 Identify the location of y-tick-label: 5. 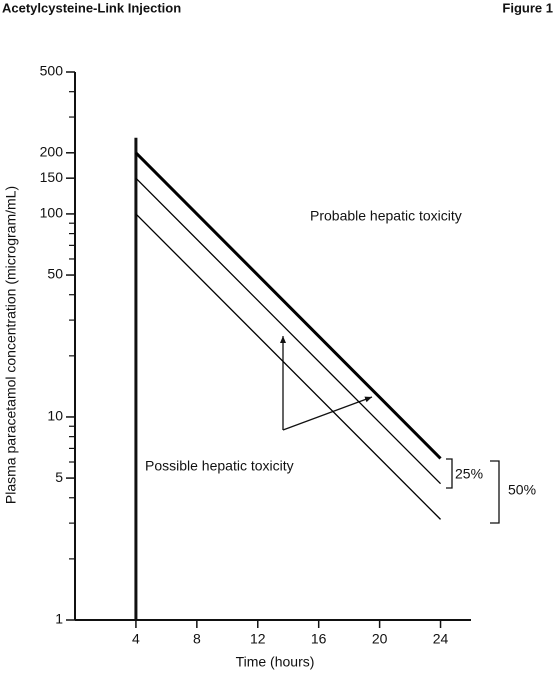
(59, 477).